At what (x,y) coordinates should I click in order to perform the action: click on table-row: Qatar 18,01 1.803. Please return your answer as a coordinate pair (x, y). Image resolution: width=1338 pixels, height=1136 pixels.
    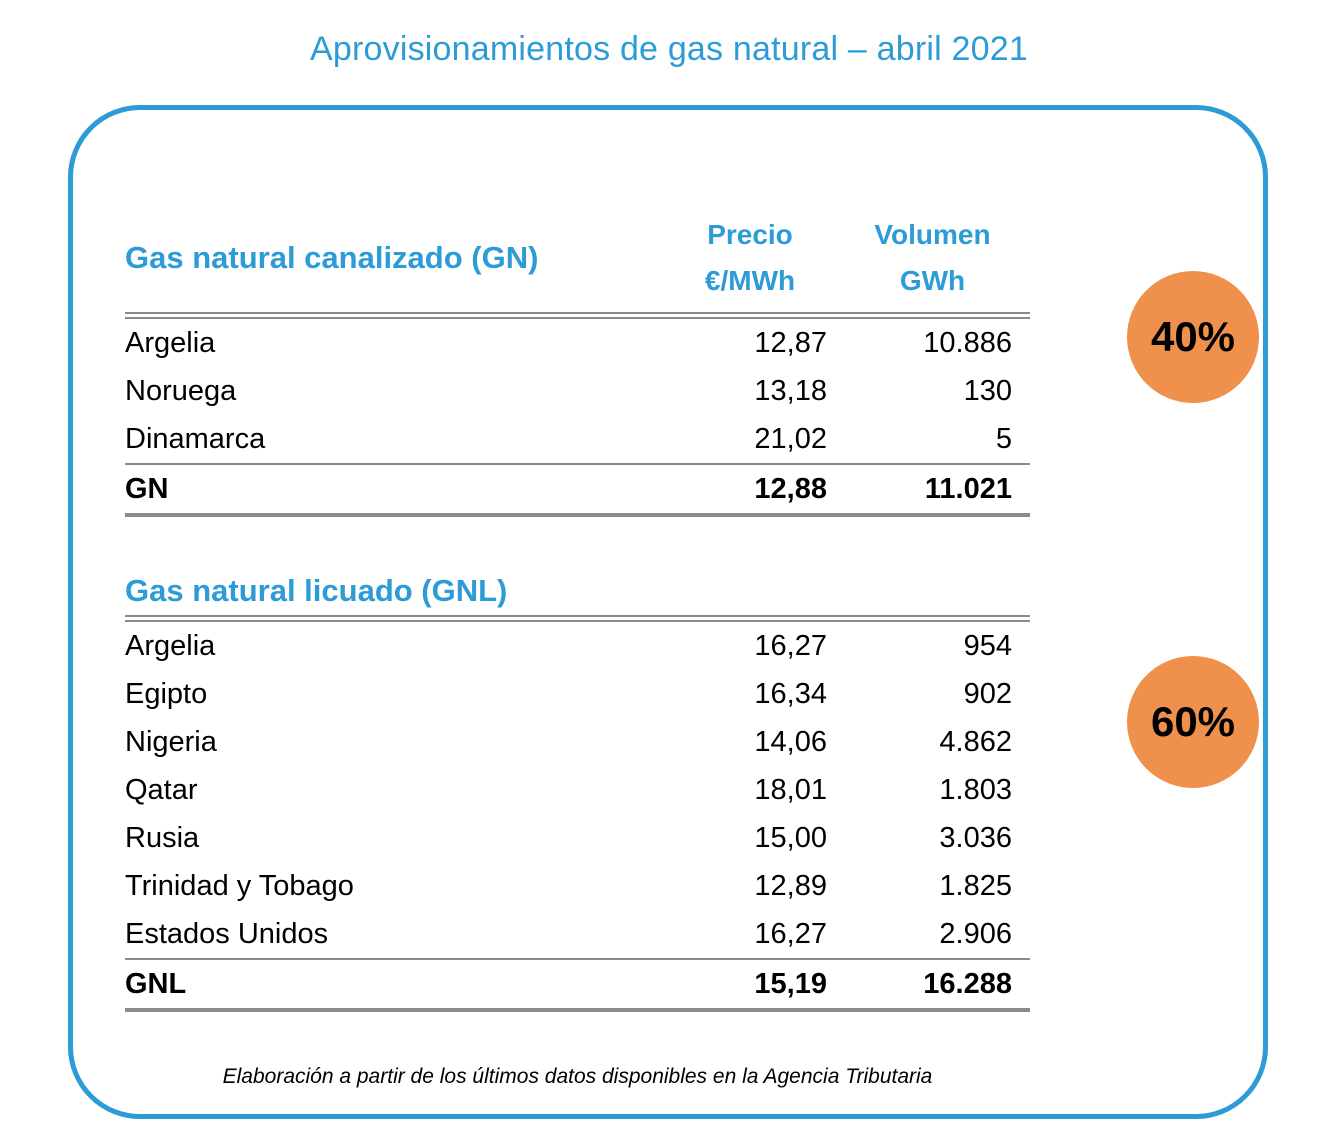
    Looking at the image, I should click on (577, 790).